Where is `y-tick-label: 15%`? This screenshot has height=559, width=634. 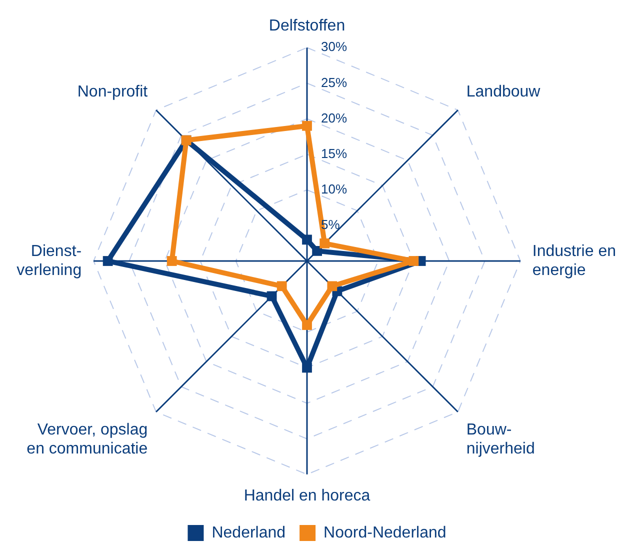
y-tick-label: 15% is located at coordinates (334, 153).